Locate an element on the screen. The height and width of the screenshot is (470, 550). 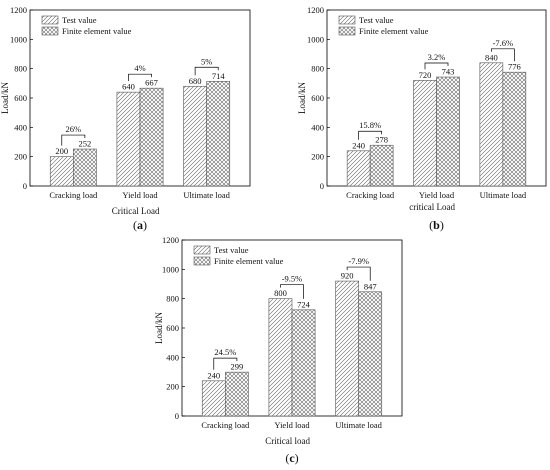
difference-label: 15.8% is located at coordinates (370, 125).